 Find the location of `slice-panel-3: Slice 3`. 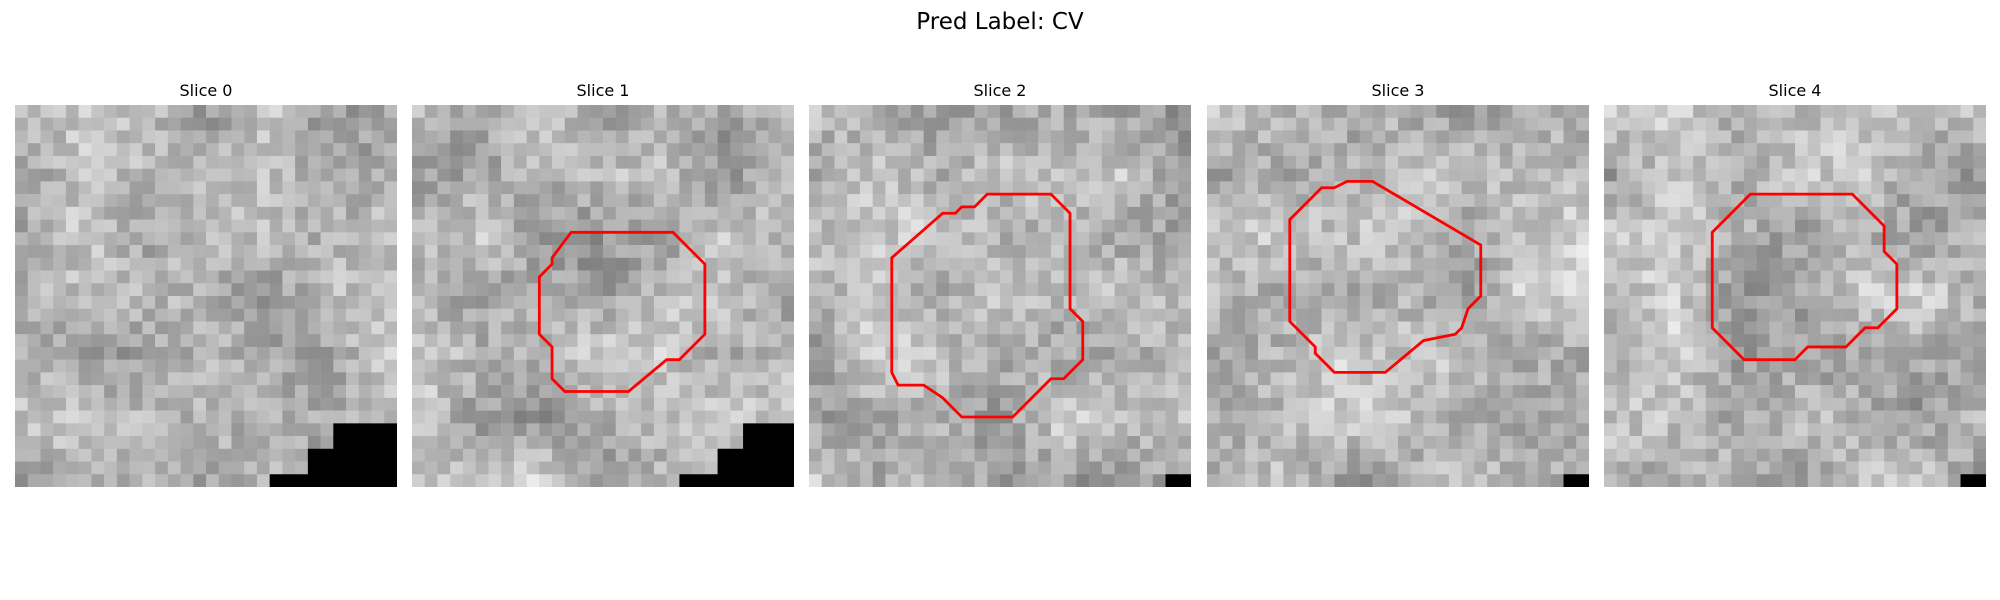

slice-panel-3: Slice 3 is located at coordinates (1398, 284).